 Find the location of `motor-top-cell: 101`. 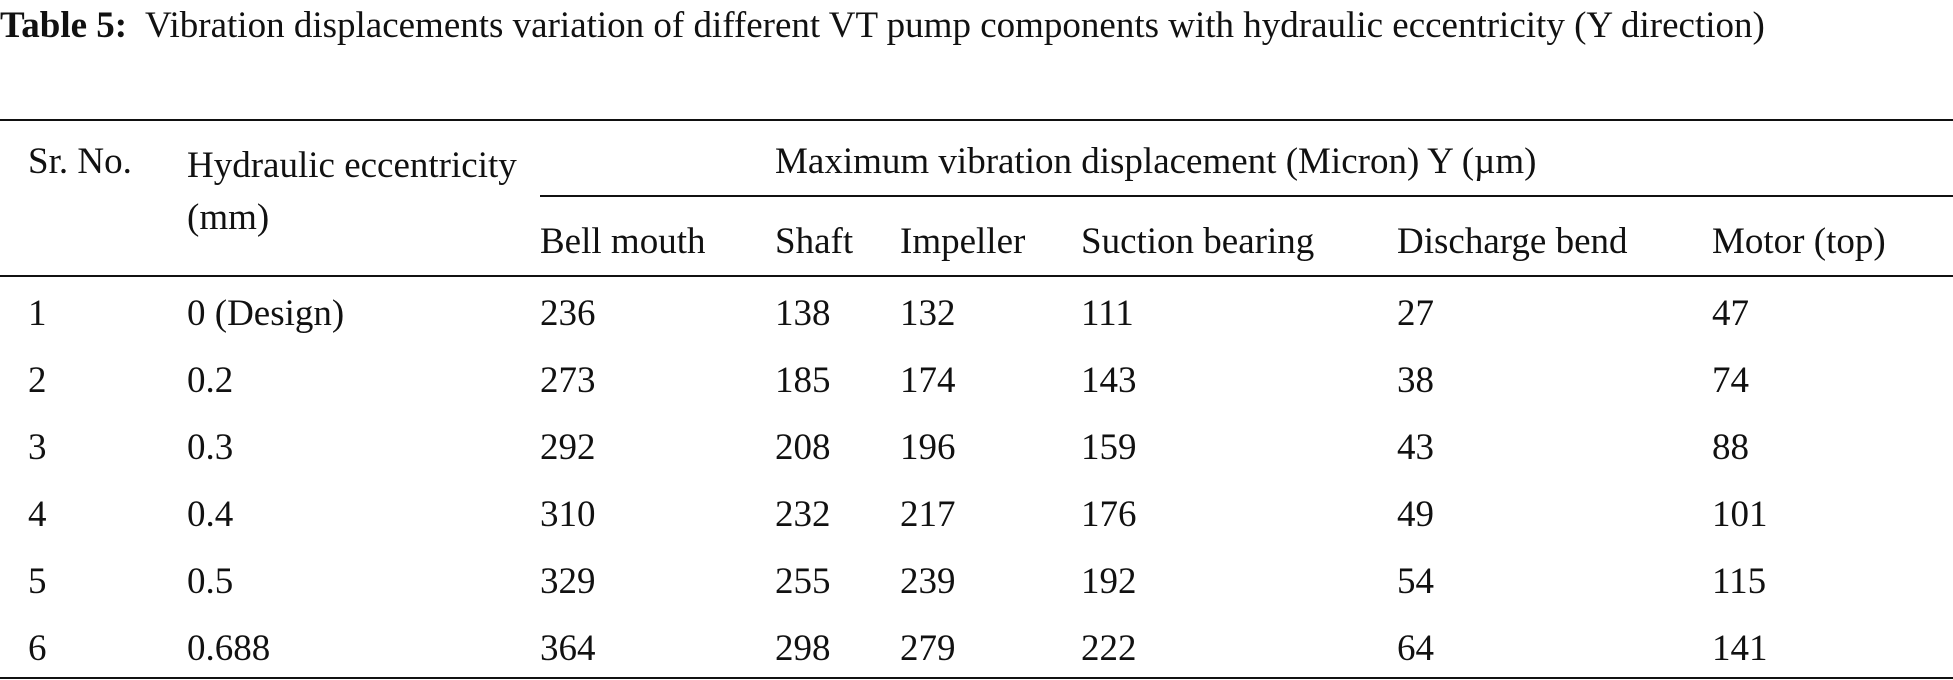

motor-top-cell: 101 is located at coordinates (1740, 514).